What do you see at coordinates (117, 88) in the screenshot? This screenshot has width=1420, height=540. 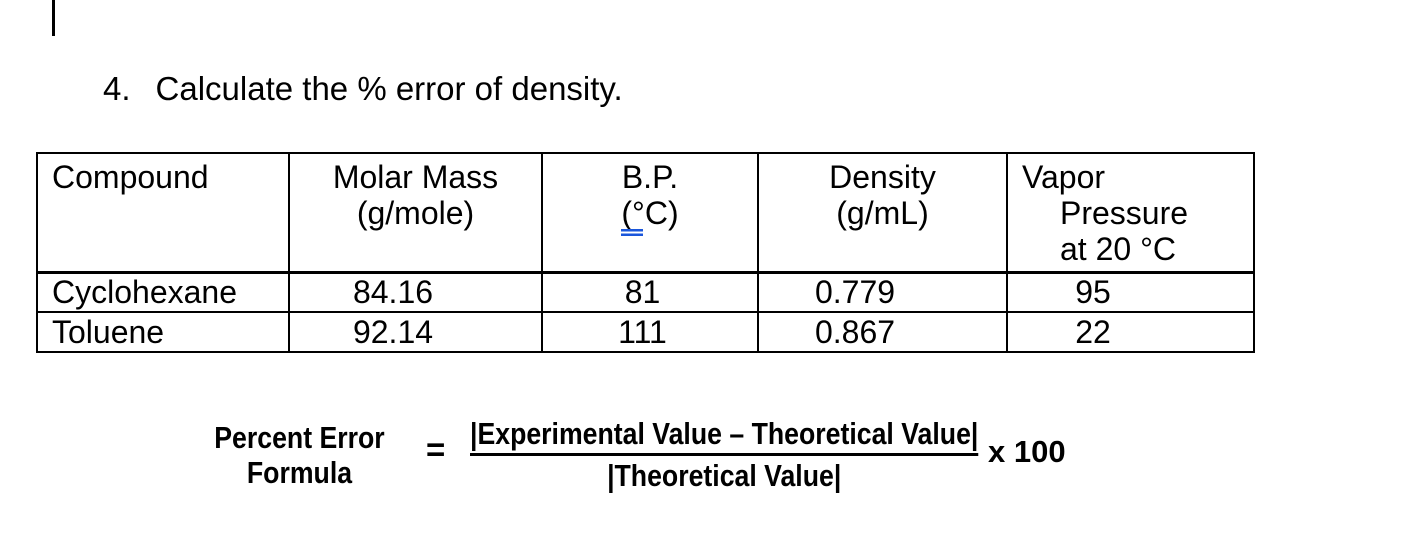 I see `question-number: 4.` at bounding box center [117, 88].